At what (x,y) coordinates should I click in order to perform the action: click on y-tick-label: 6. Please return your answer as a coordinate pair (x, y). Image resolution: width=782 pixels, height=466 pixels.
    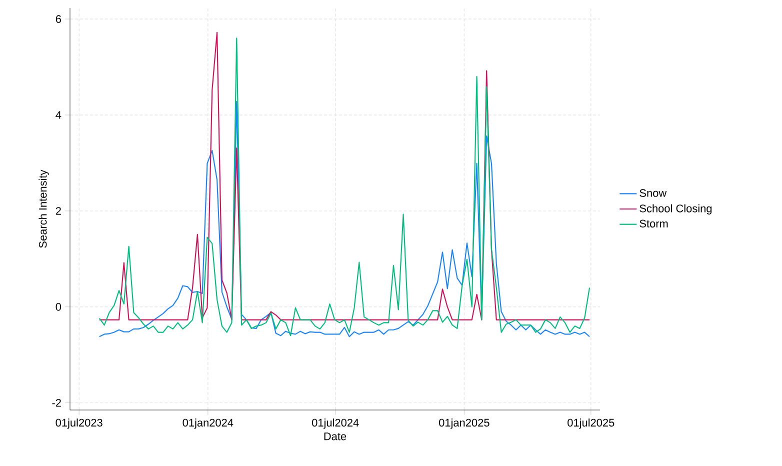
    Looking at the image, I should click on (58, 19).